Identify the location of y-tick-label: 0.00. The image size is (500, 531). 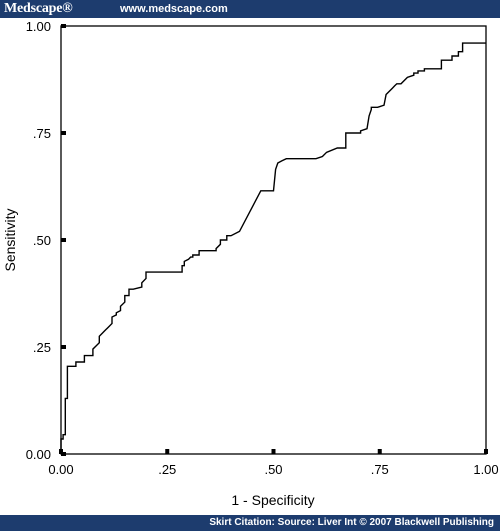
(38, 454).